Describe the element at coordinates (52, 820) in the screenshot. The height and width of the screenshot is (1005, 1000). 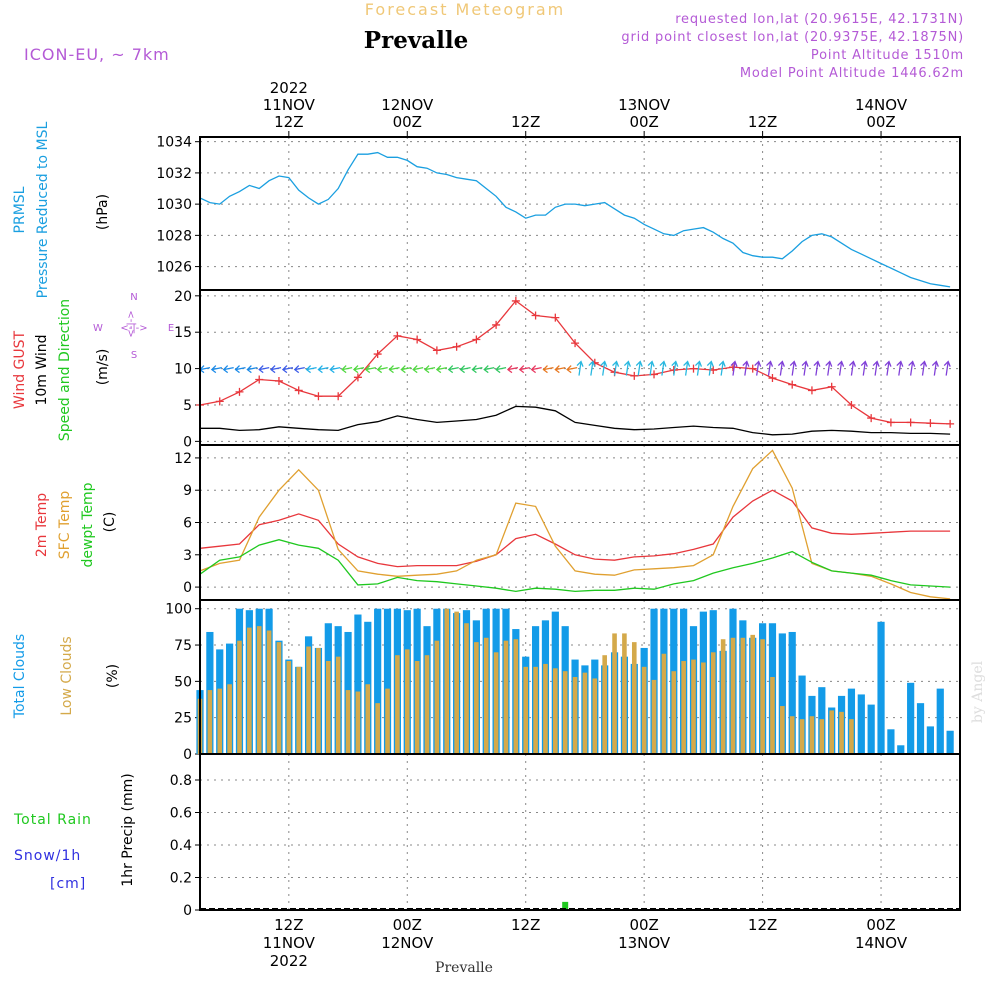
I see `total-rain-label: Total Rain` at that location.